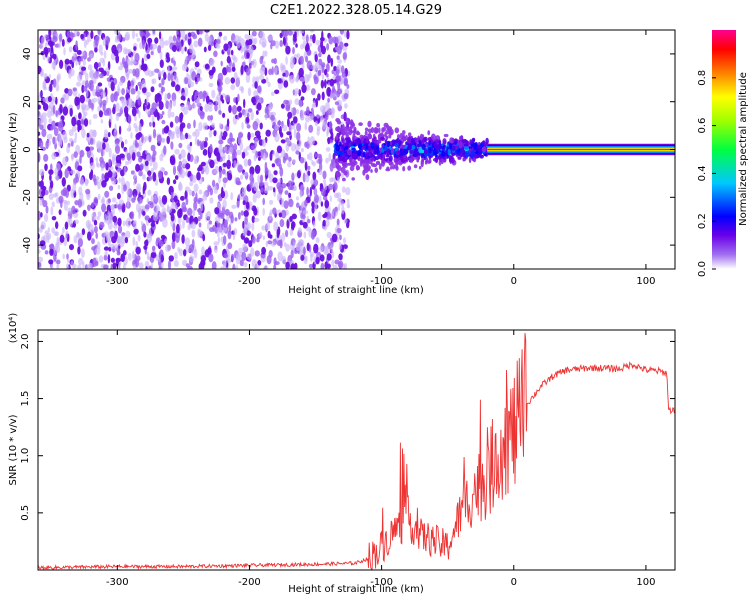 Image resolution: width=750 pixels, height=600 pixels. What do you see at coordinates (724, 149) in the screenshot?
I see `colorbar-gradient` at bounding box center [724, 149].